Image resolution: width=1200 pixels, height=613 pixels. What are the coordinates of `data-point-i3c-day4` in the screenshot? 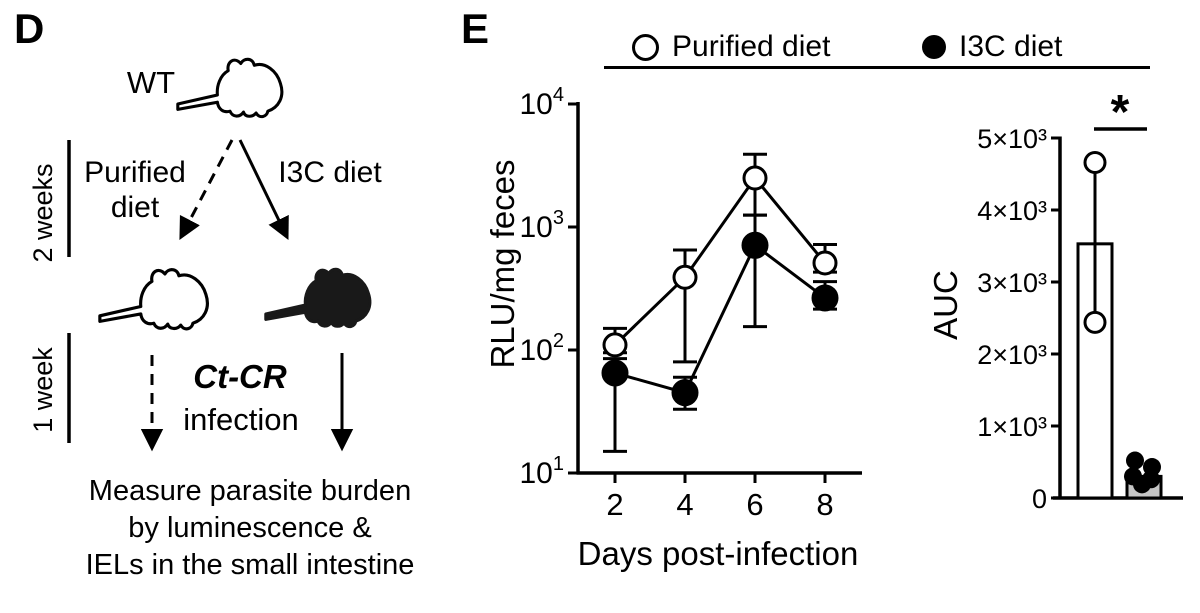 It's located at (685, 393).